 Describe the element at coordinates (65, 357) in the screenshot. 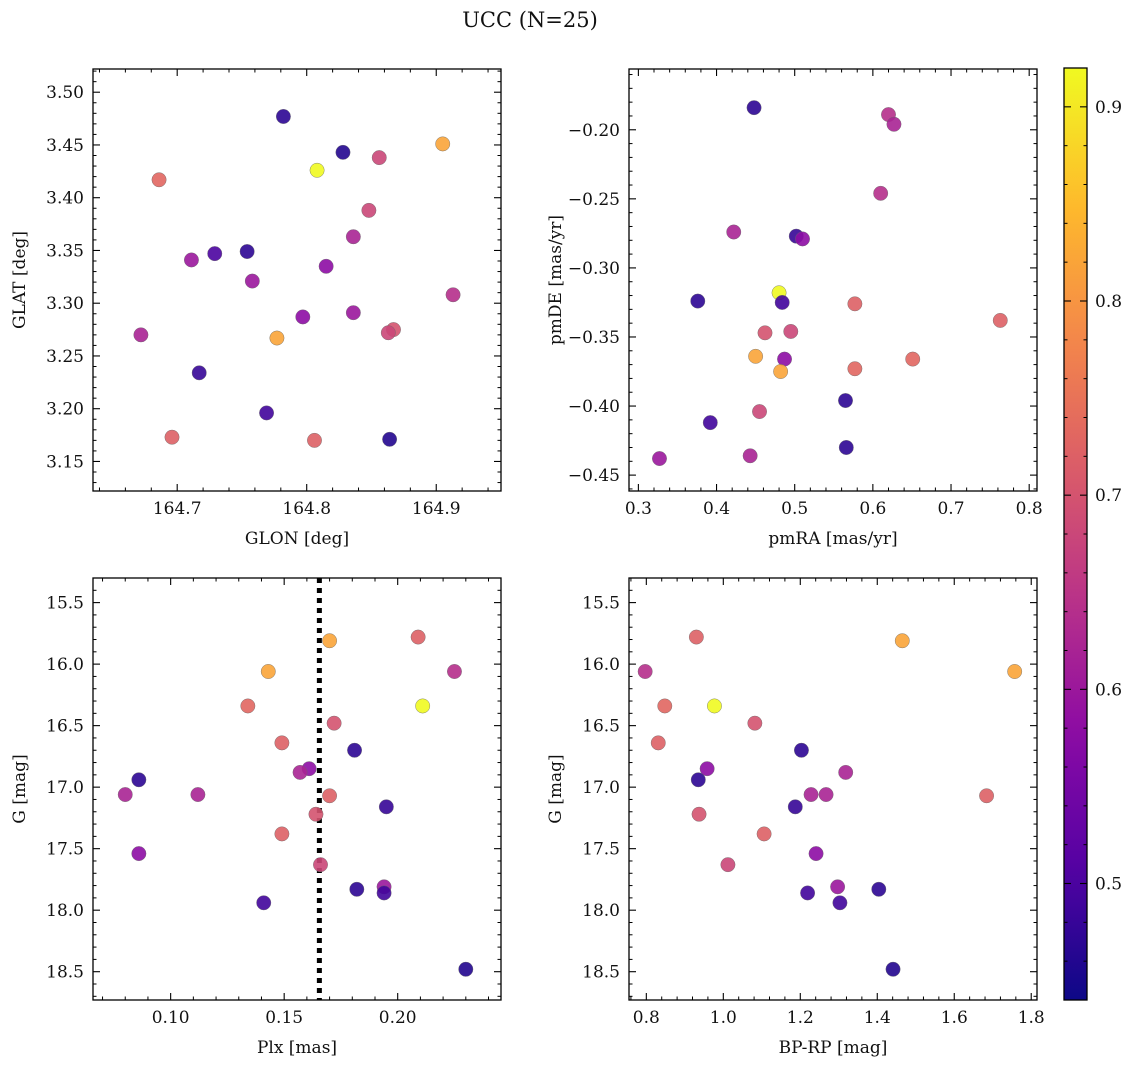

I see `y-tick-label: 3.25` at that location.